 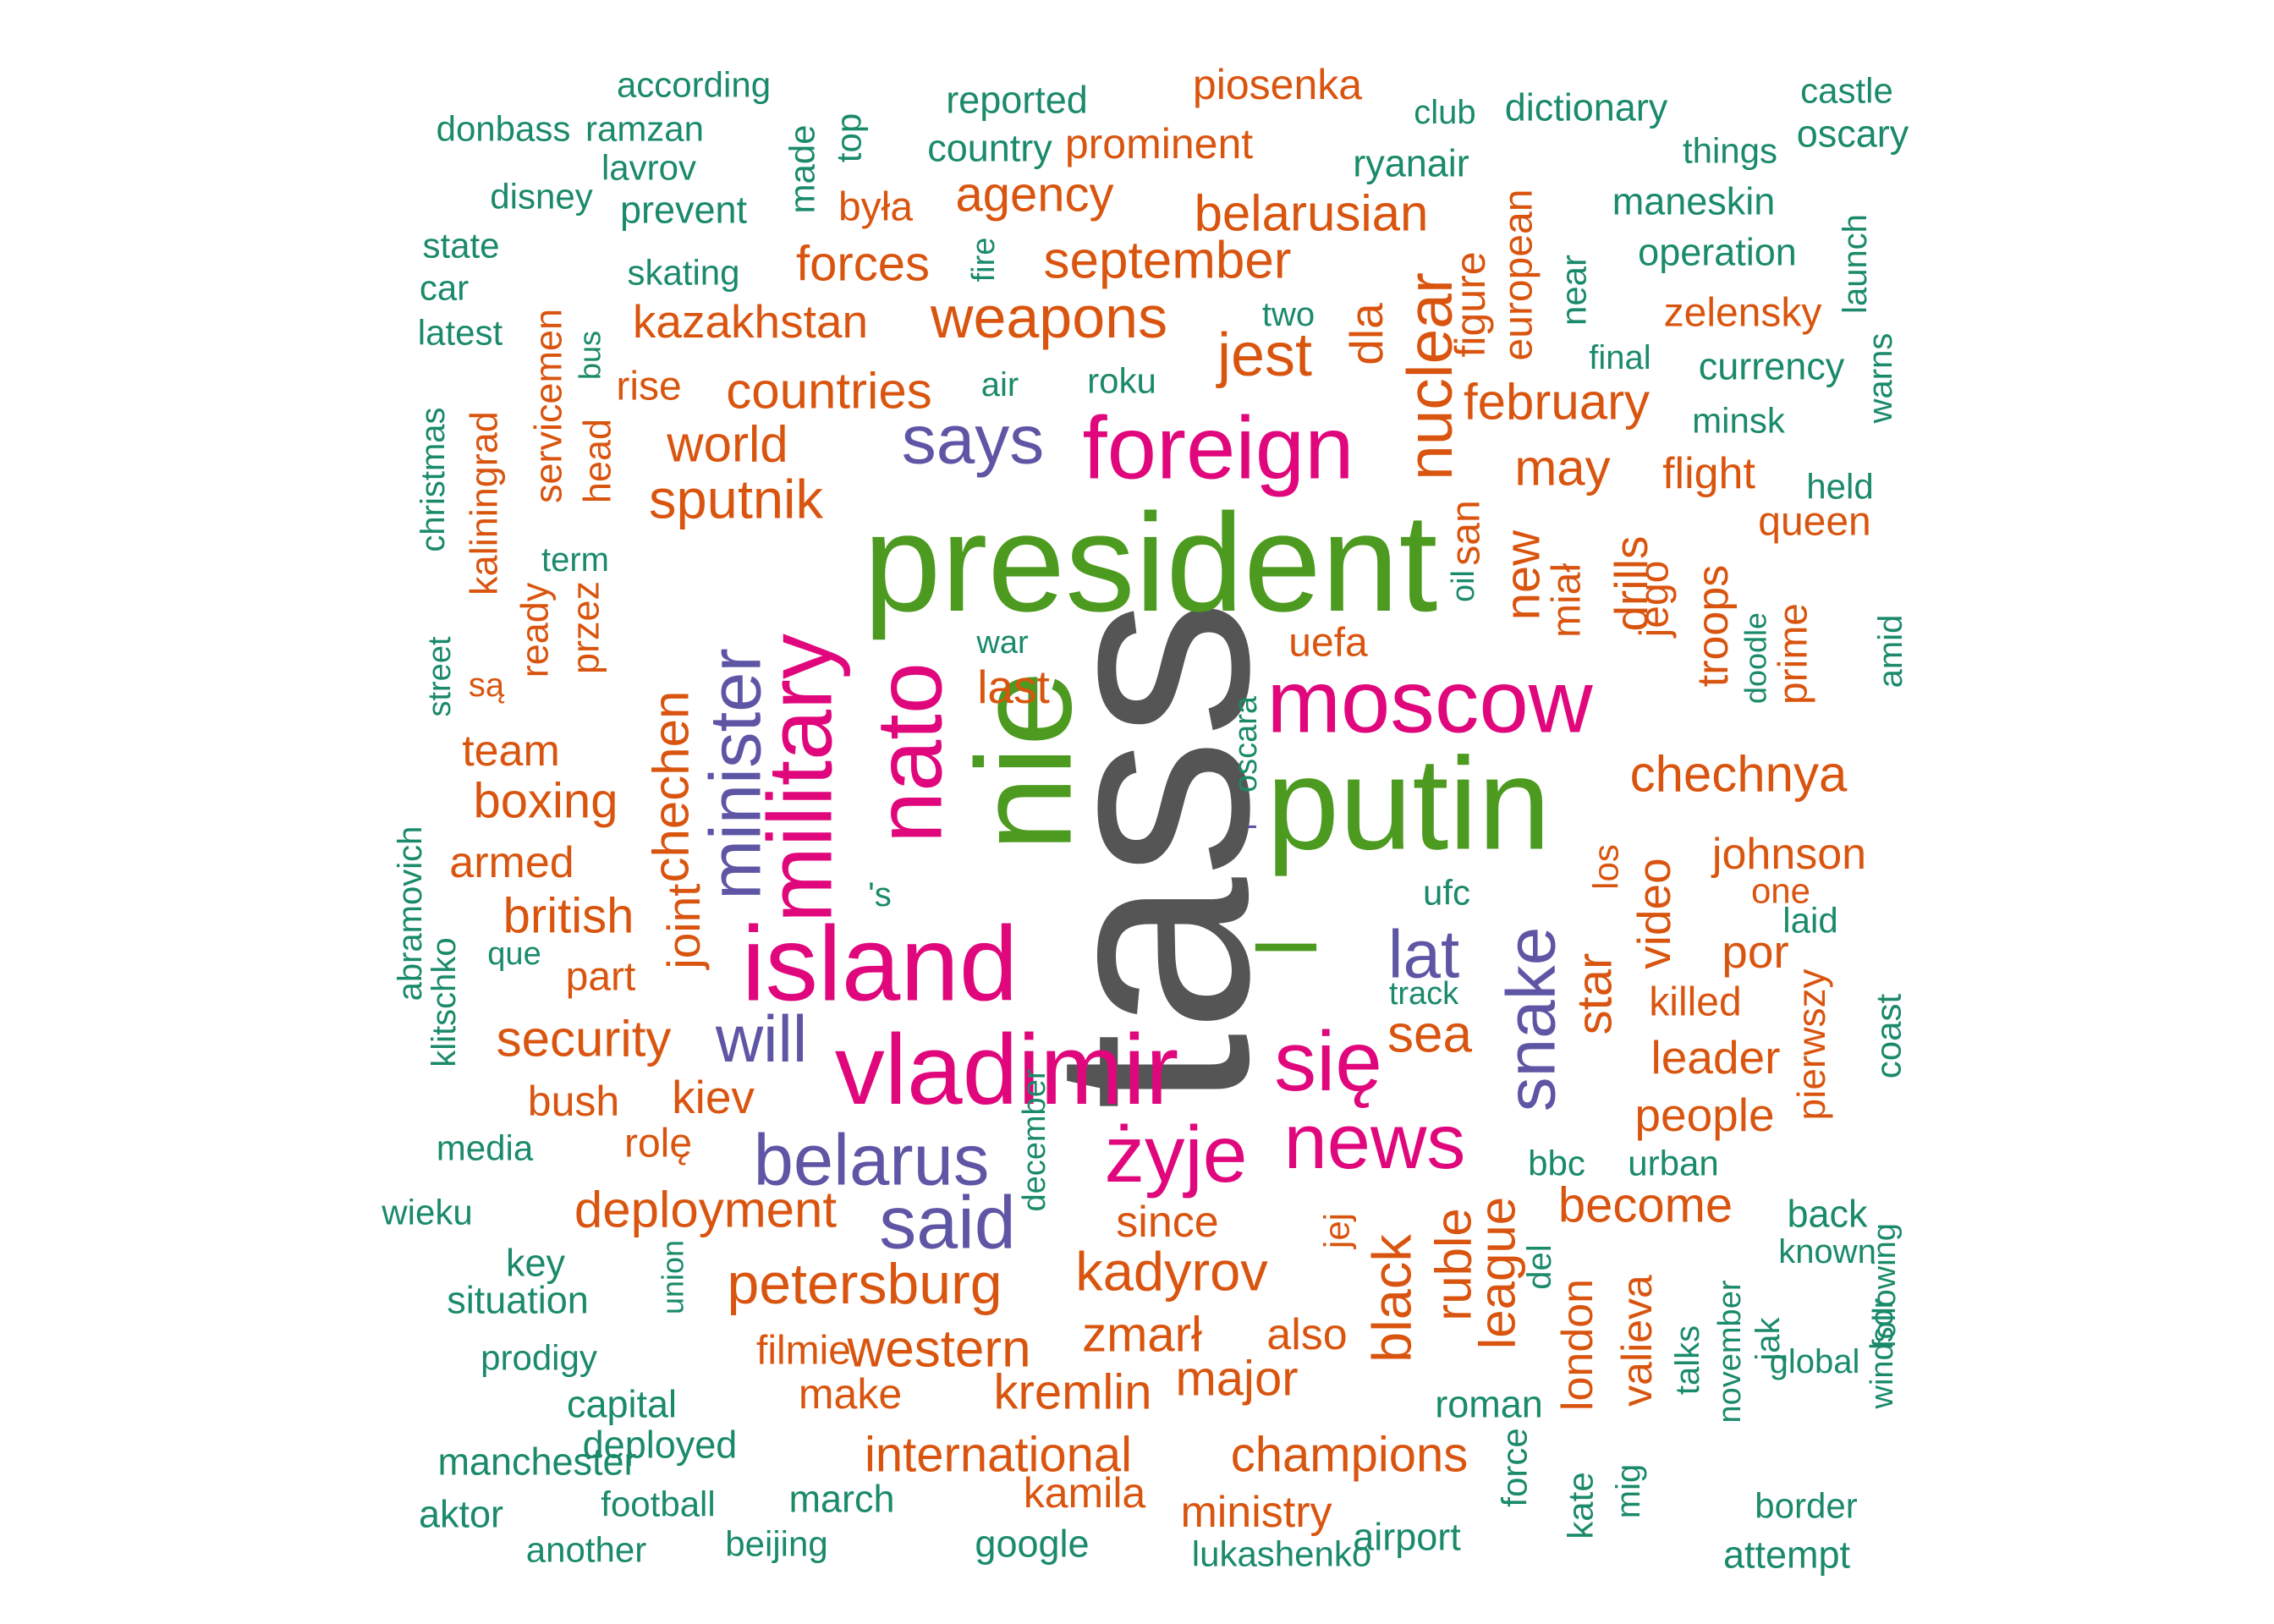 I want to click on word-armed: armed, so click(x=511, y=863).